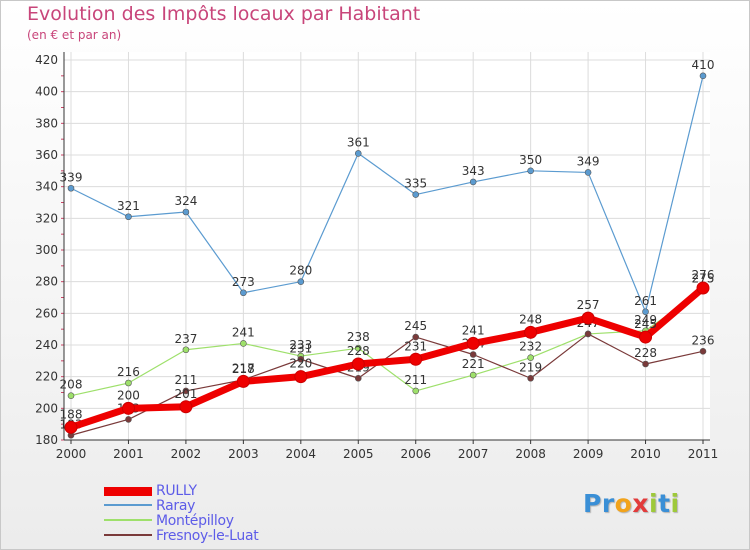 This screenshot has height=550, width=750. What do you see at coordinates (214, 491) in the screenshot?
I see `legend-item-rully: RULLY` at bounding box center [214, 491].